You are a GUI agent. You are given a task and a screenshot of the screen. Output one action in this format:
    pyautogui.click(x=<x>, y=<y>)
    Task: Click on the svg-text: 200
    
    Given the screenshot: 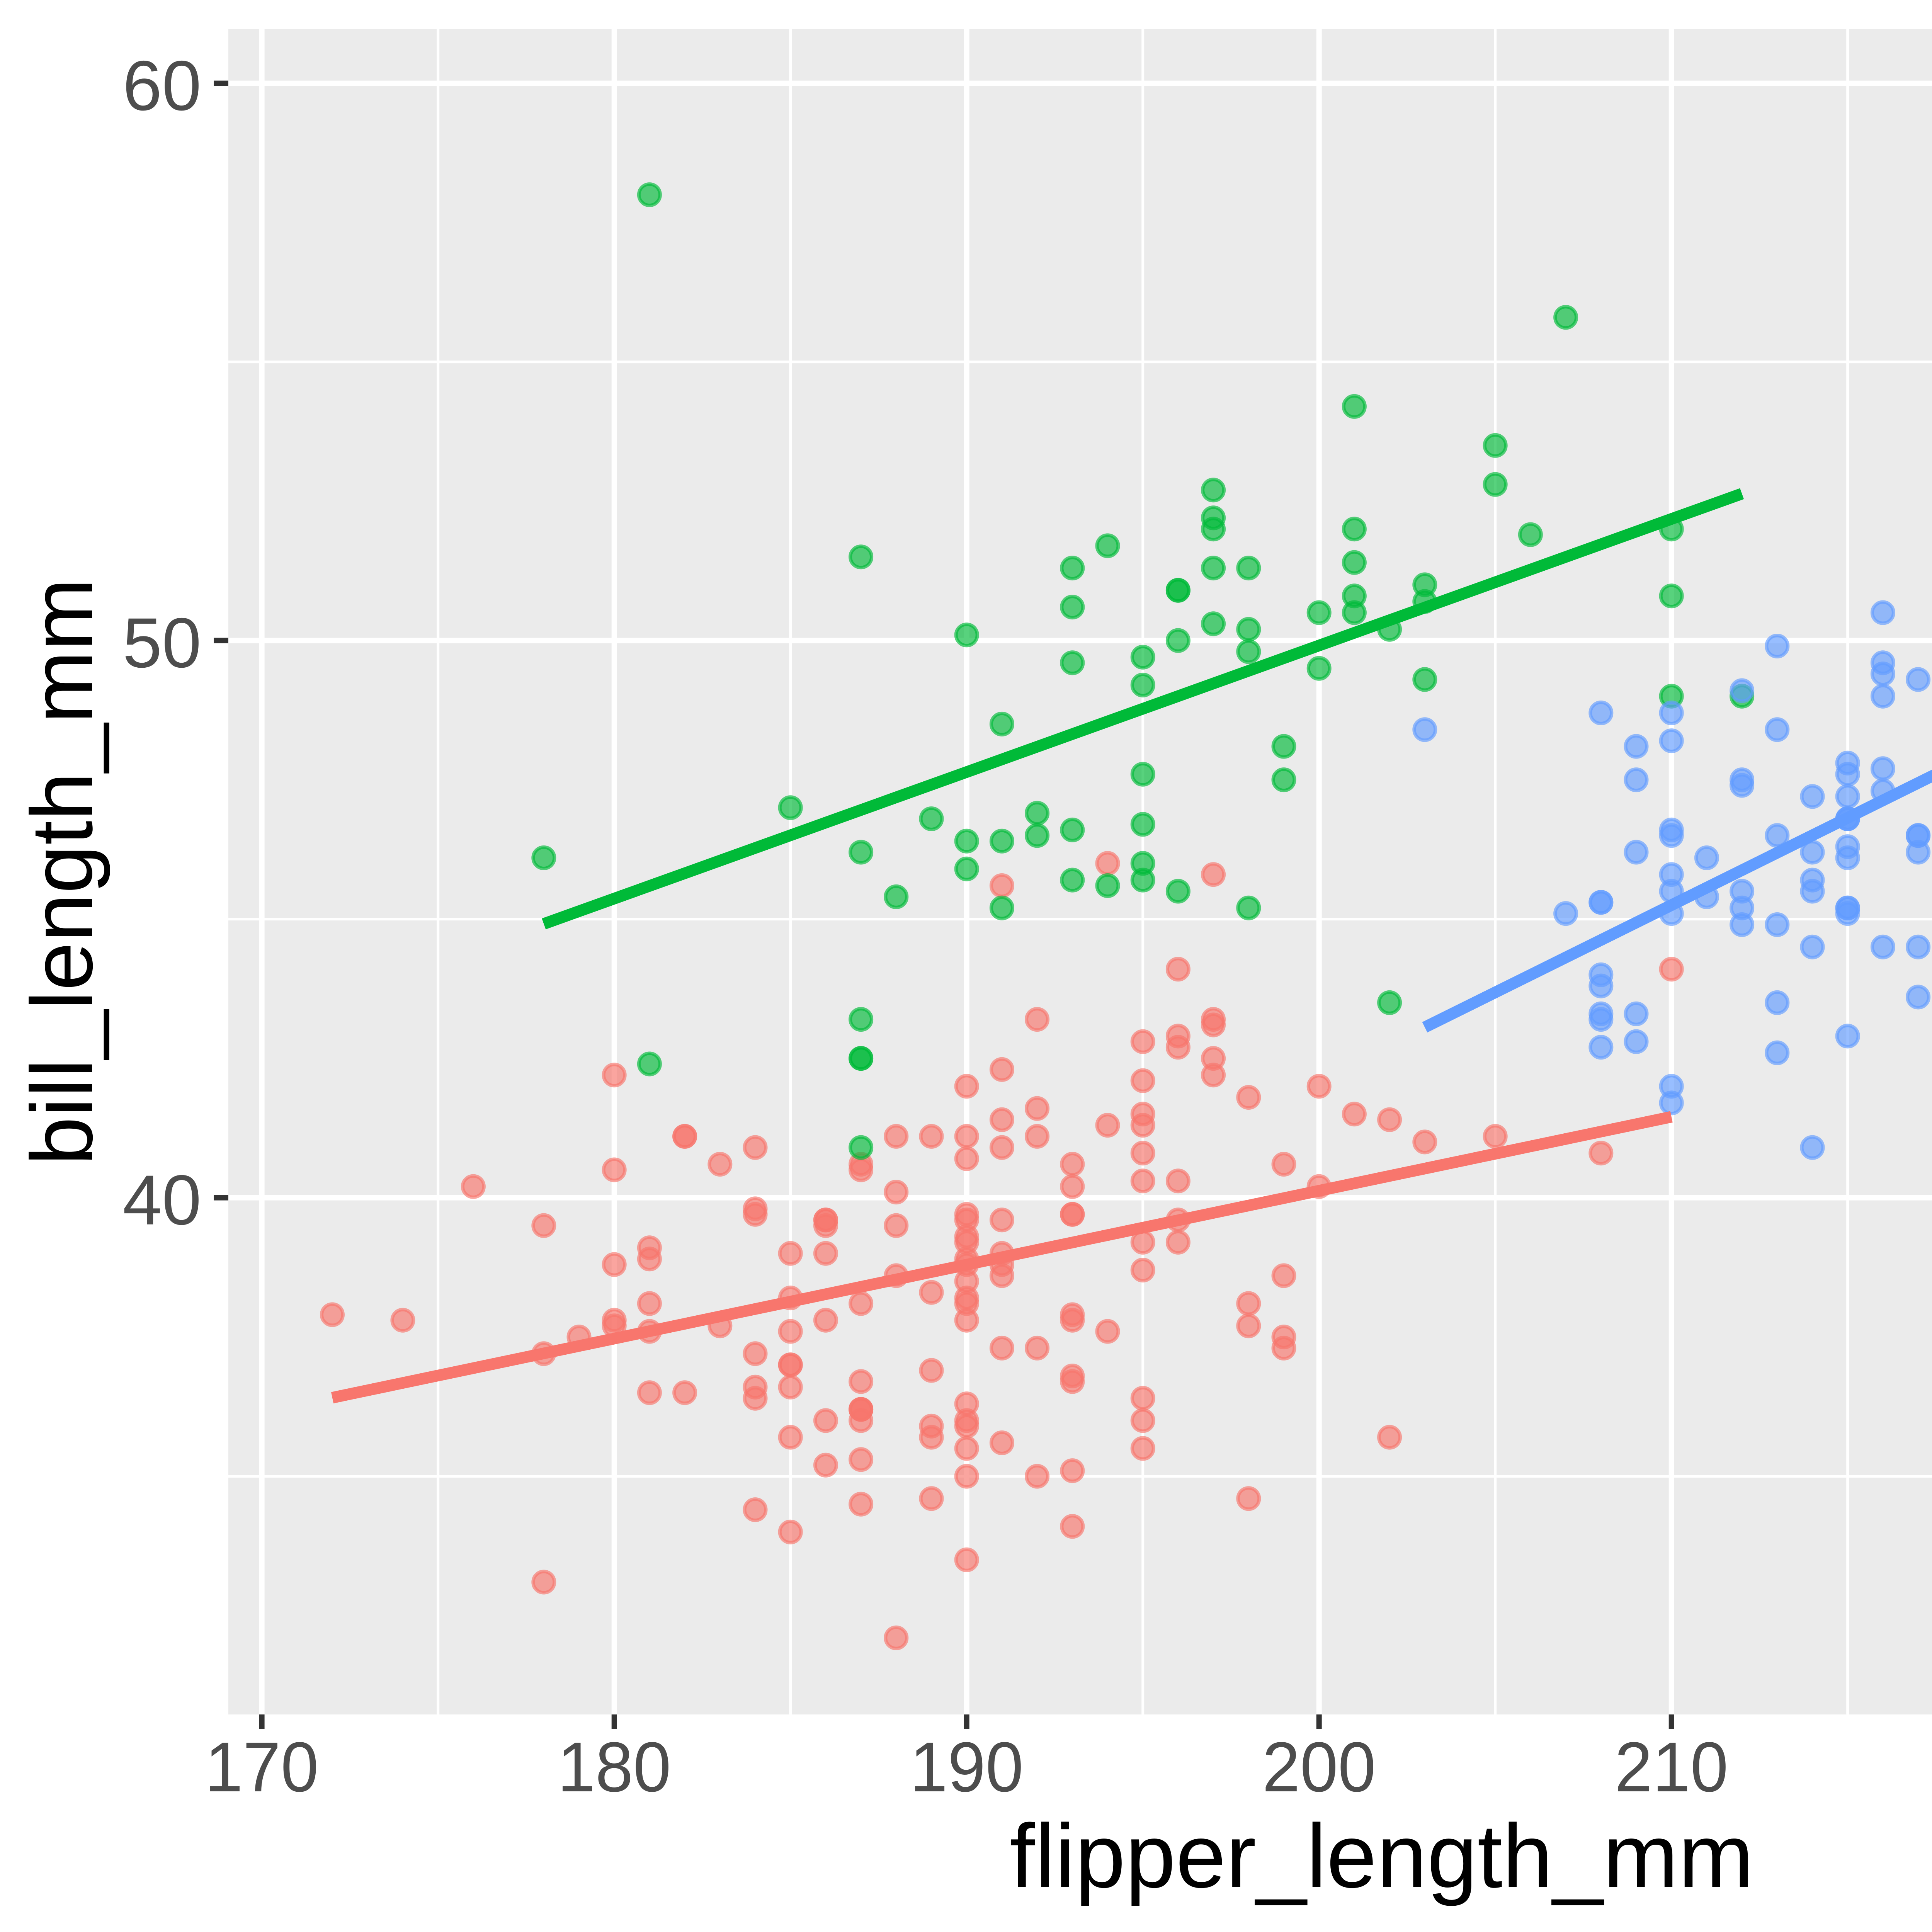 What is the action you would take?
    pyautogui.click(x=1319, y=1767)
    